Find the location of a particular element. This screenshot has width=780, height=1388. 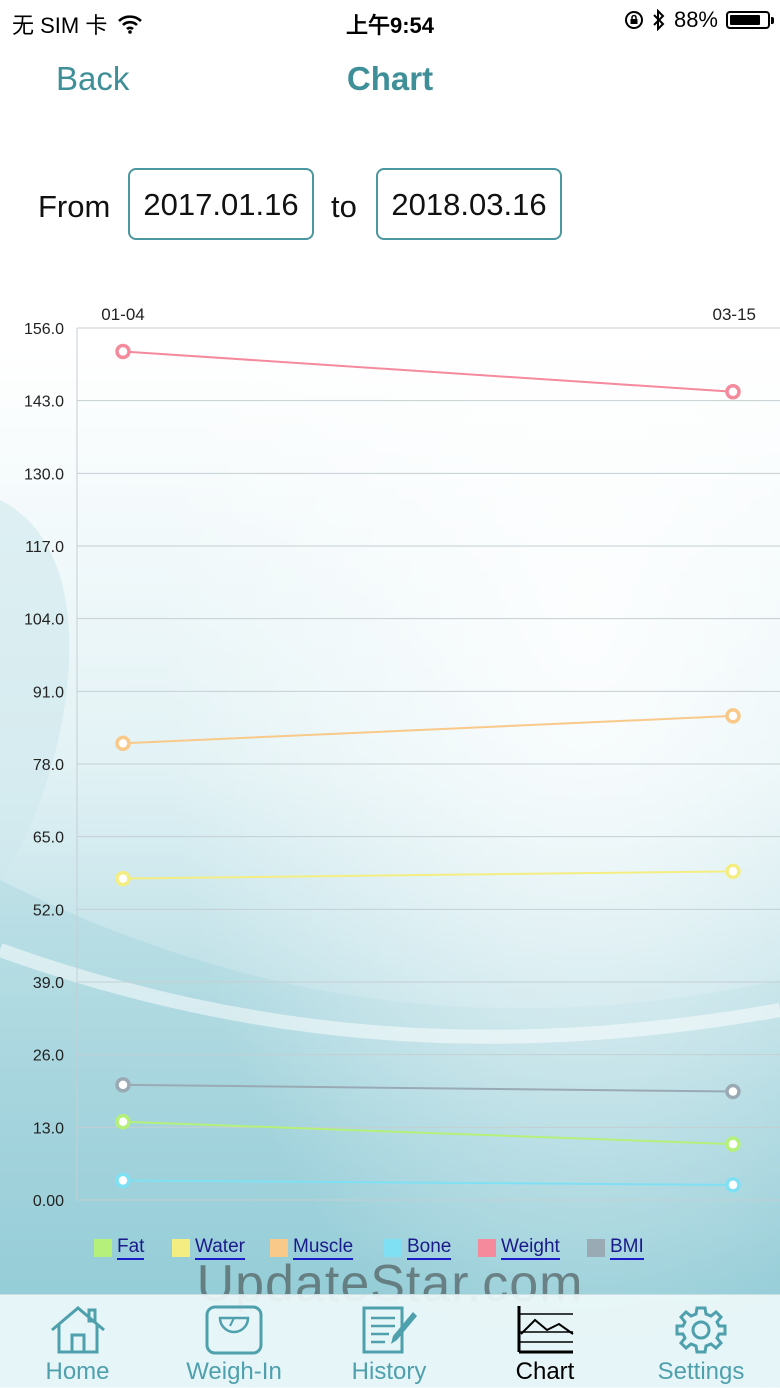

x-axis-labels: 01-04 03-15 is located at coordinates (428, 314).